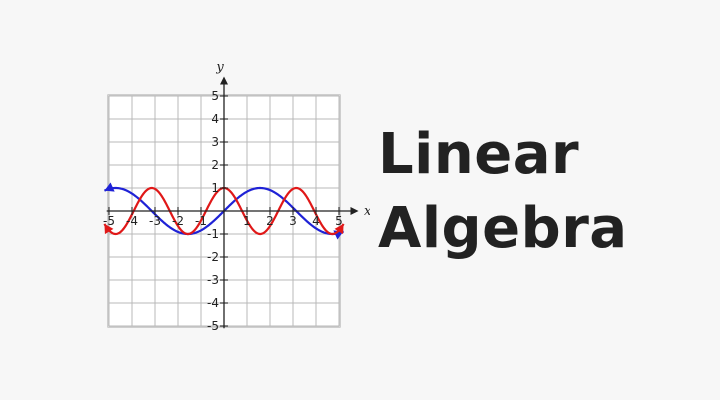  What do you see at coordinates (109, 221) in the screenshot?
I see `x-tick-label: -5` at bounding box center [109, 221].